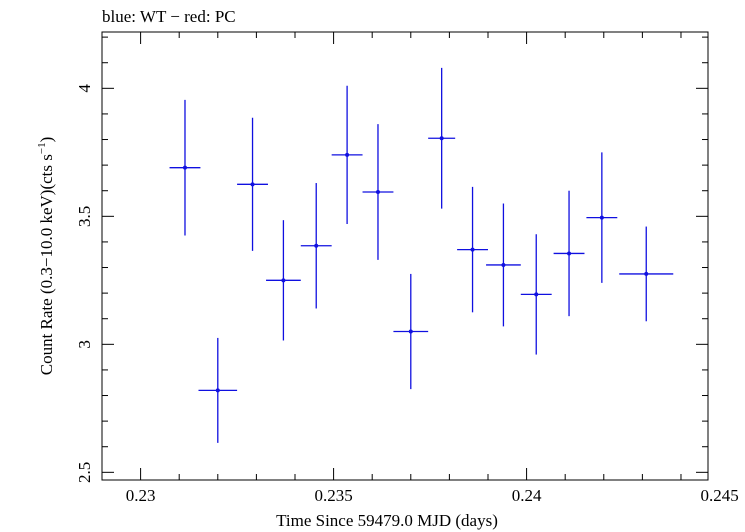 Image resolution: width=745 pixels, height=532 pixels. Describe the element at coordinates (84, 88) in the screenshot. I see `y-tick-label: 4` at that location.